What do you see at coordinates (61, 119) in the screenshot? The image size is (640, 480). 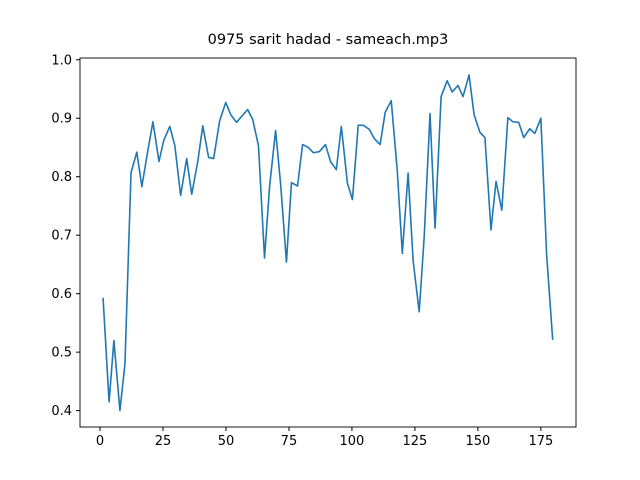 I see `y-tick-label: 0.9` at bounding box center [61, 119].